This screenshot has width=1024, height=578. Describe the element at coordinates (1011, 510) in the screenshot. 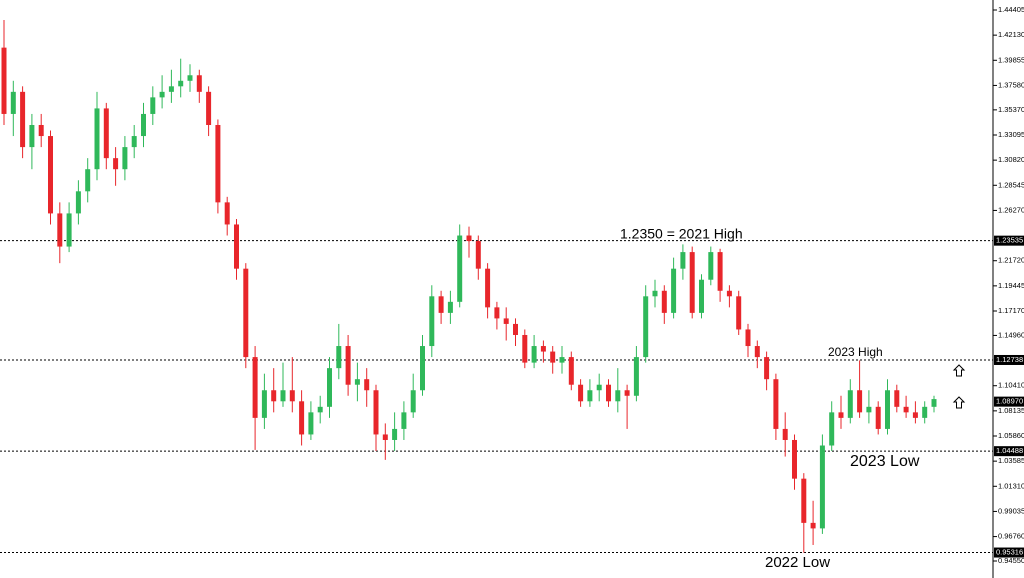

I see `y-tick-label: 0.99035` at that location.